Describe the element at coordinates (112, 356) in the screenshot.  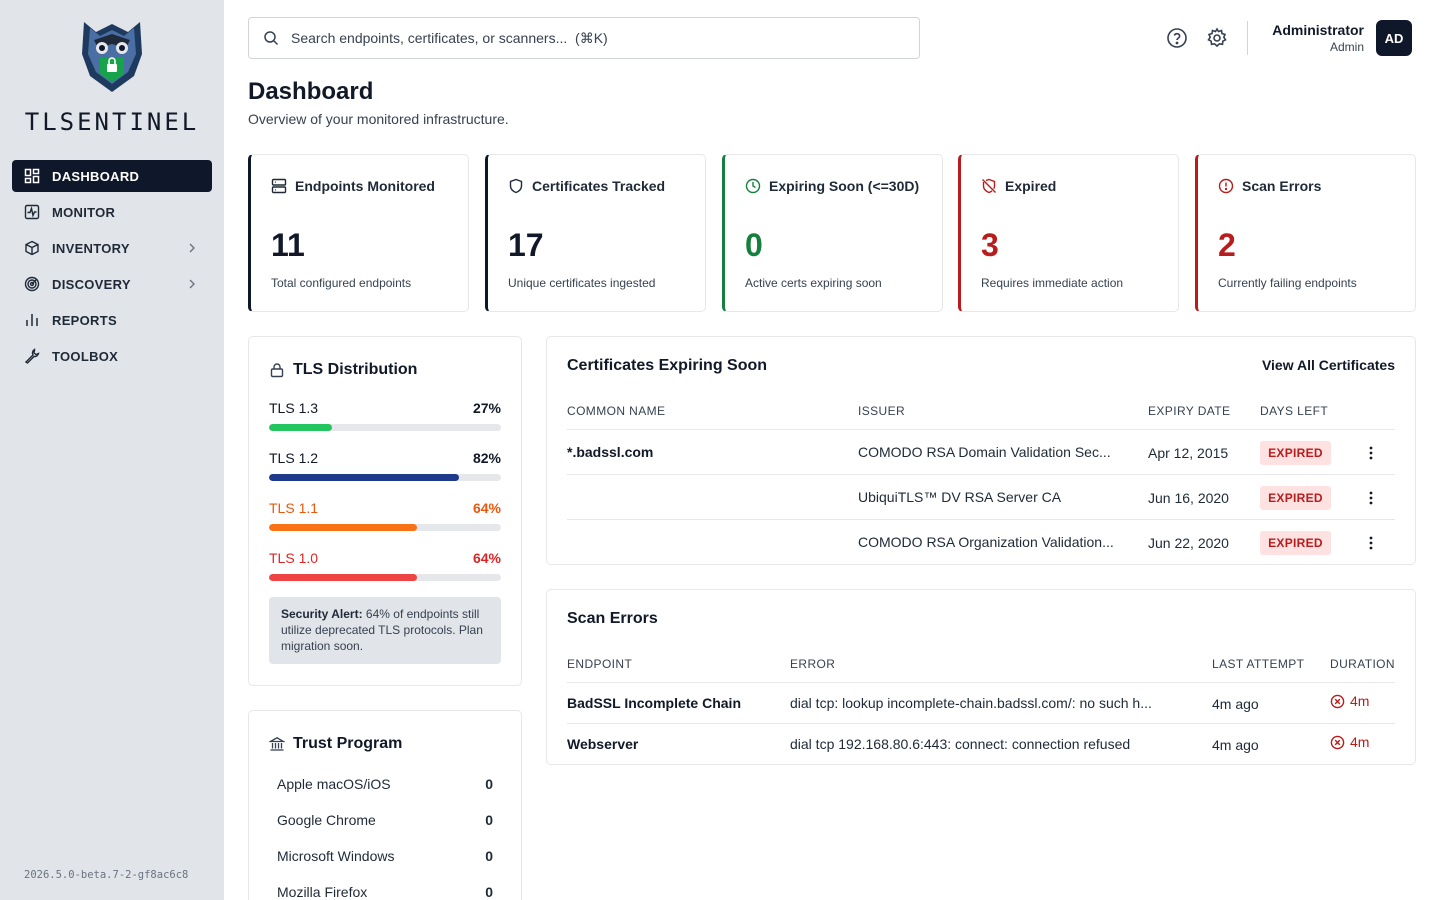
I see `sidebar-item-toolbox: TOOLBOX` at that location.